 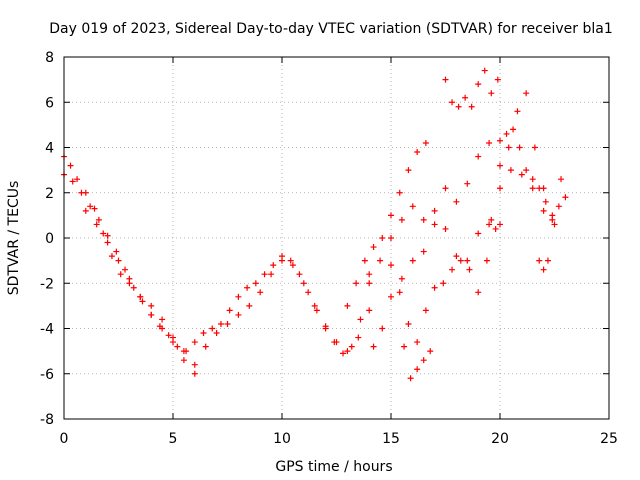 I want to click on y-tick-label: 4, so click(x=49, y=149).